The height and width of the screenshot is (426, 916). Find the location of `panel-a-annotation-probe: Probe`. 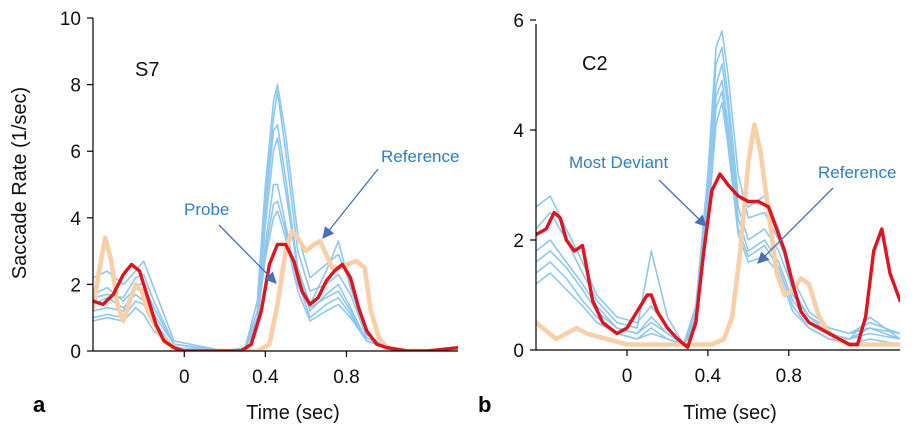

panel-a-annotation-probe: Probe is located at coordinates (206, 209).